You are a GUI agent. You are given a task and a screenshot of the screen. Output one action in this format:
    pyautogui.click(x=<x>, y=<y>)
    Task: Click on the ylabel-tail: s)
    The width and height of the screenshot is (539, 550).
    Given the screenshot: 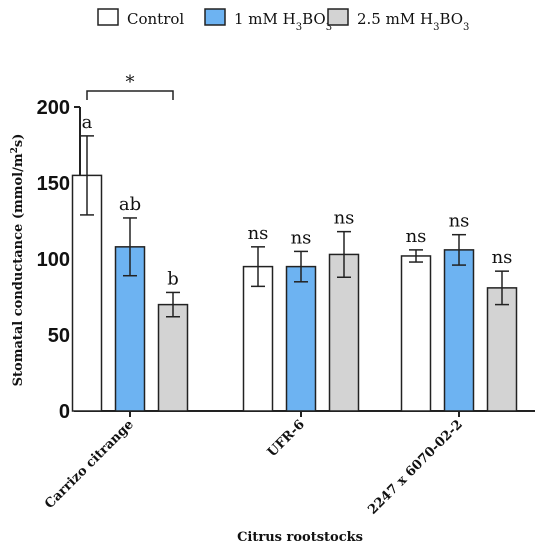 What is the action you would take?
    pyautogui.click(x=18, y=140)
    